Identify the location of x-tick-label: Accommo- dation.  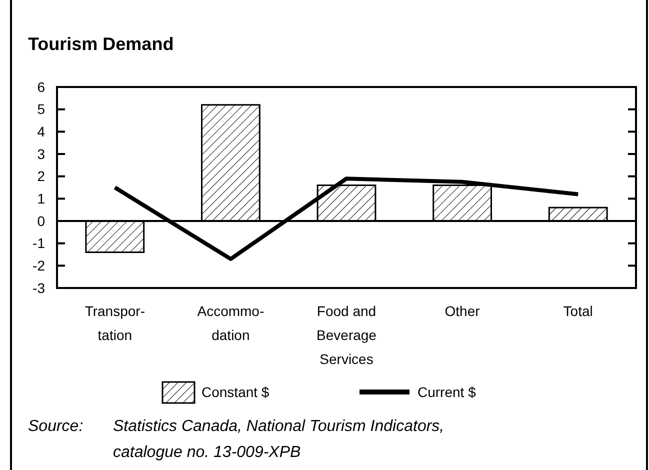
(230, 323).